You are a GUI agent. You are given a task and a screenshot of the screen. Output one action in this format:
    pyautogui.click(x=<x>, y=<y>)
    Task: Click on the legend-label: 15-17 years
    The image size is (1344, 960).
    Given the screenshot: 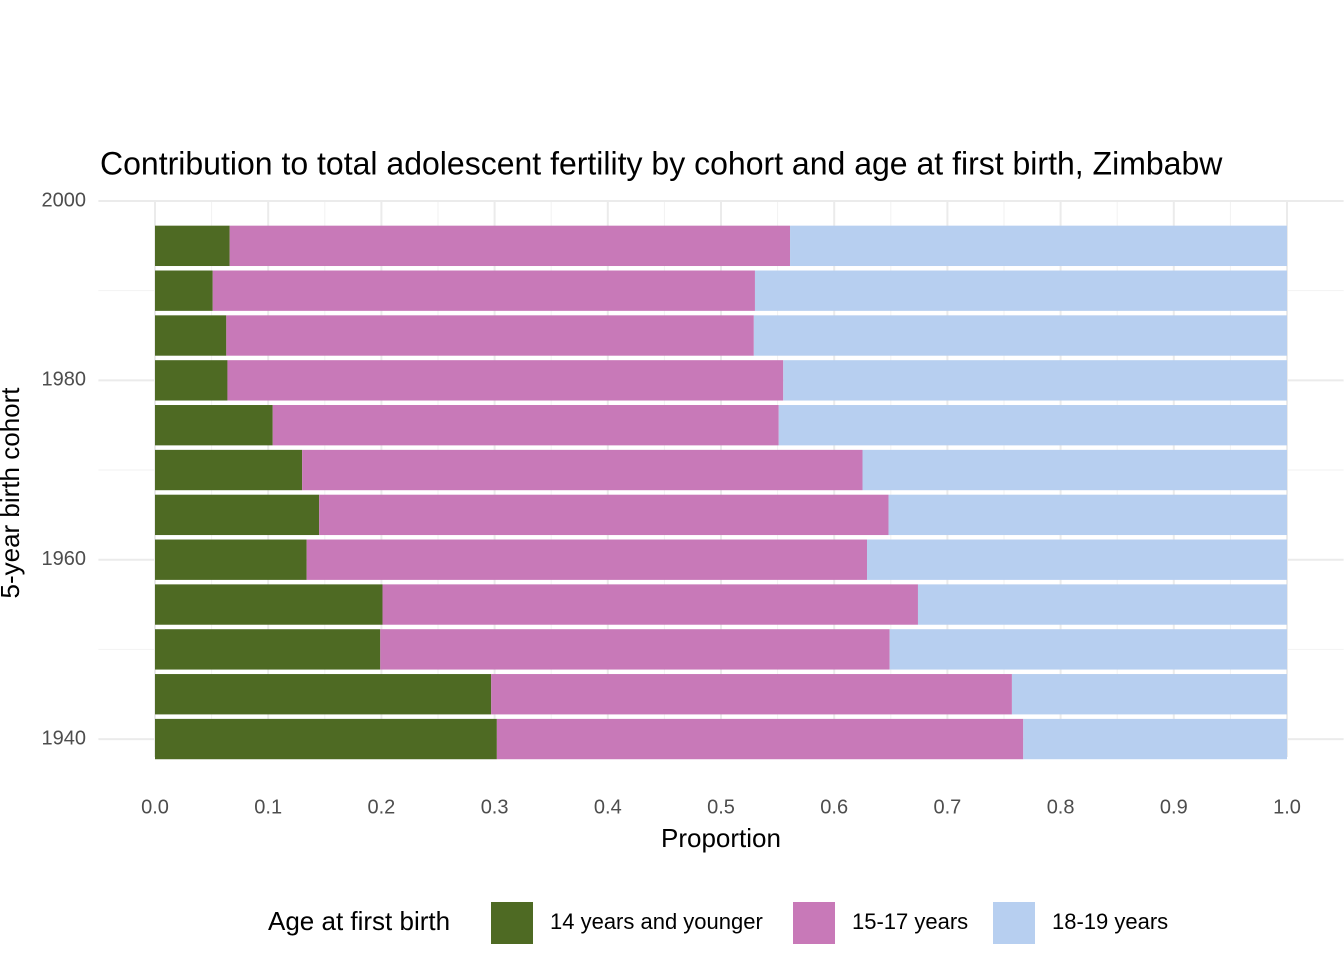 What is the action you would take?
    pyautogui.click(x=910, y=921)
    